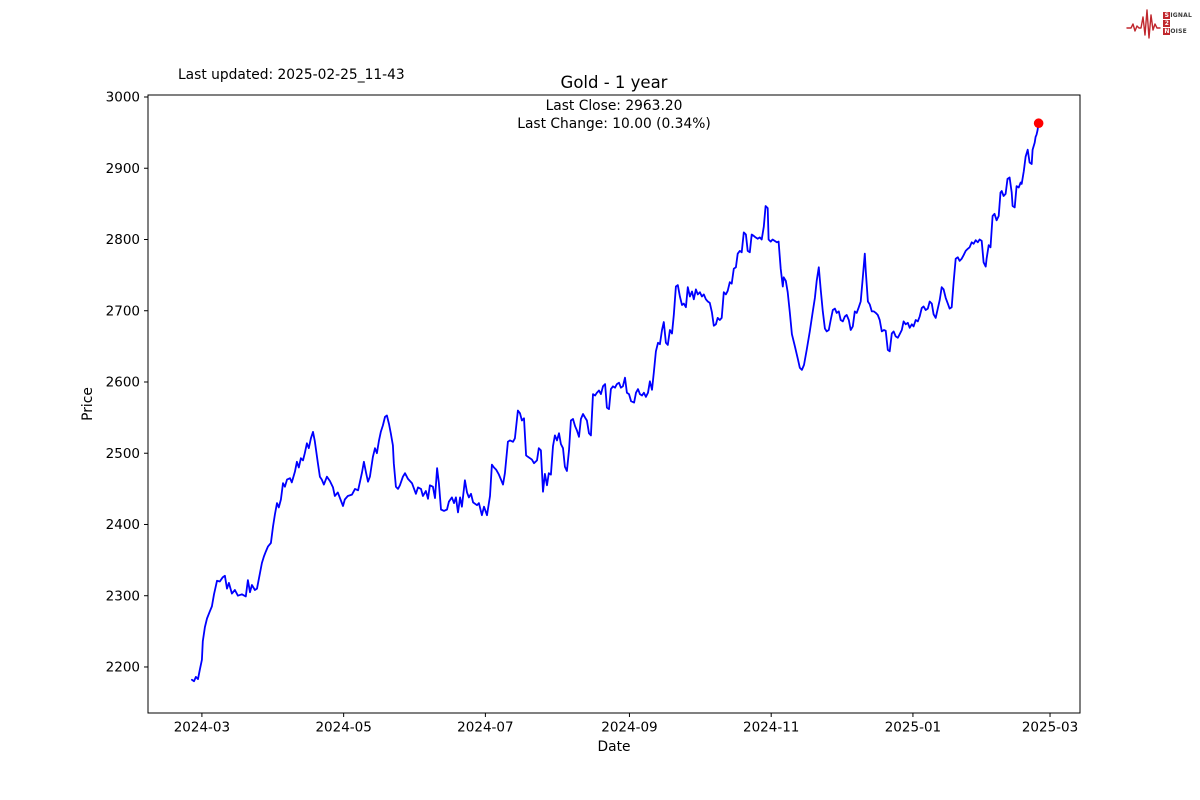  I want to click on x-axis-tick-label: 2024-05, so click(343, 728).